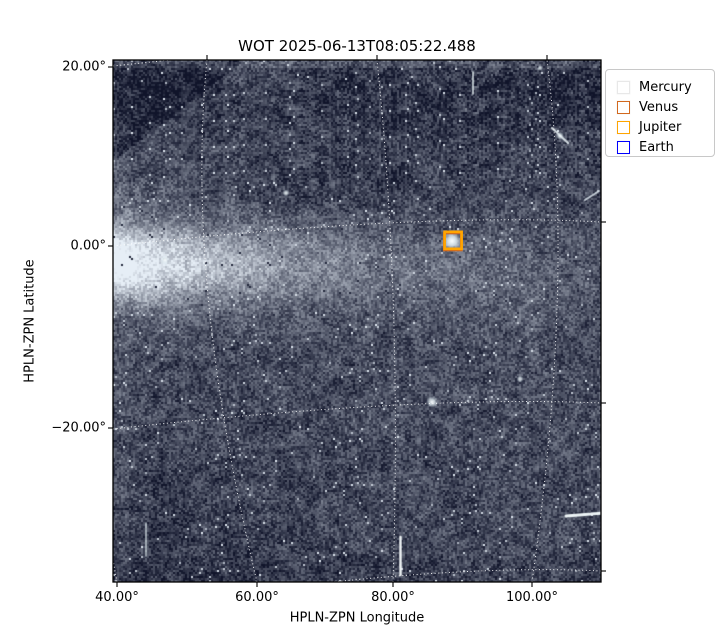  I want to click on legend-item-venus: Venus, so click(660, 107).